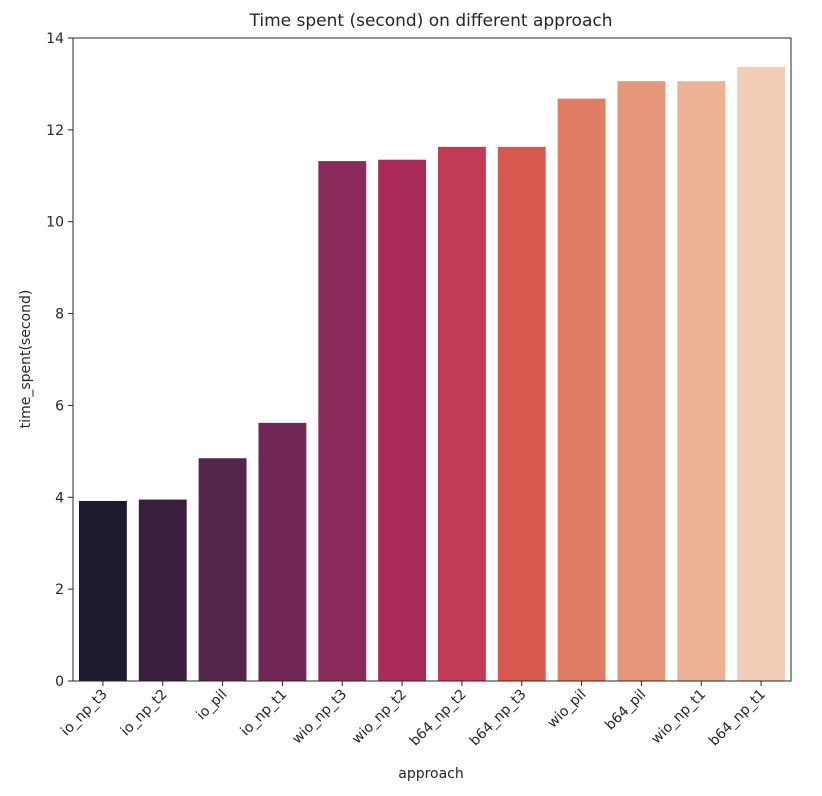  I want to click on y-tick-label: 2, so click(59, 590).